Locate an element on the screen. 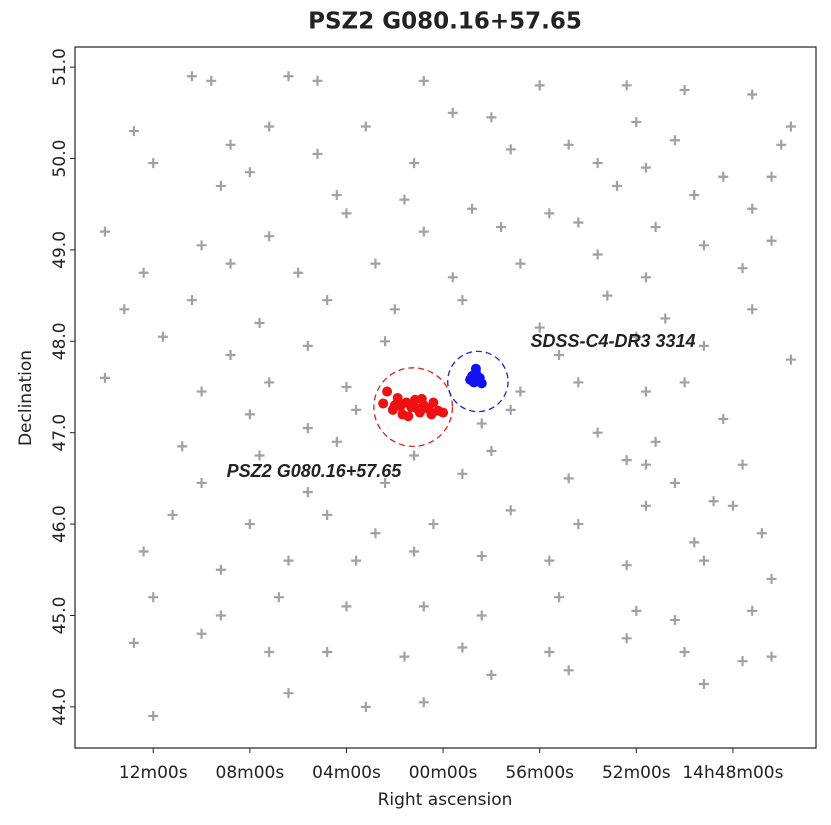 The height and width of the screenshot is (825, 831). x-tick-label: 12m00s is located at coordinates (153, 773).